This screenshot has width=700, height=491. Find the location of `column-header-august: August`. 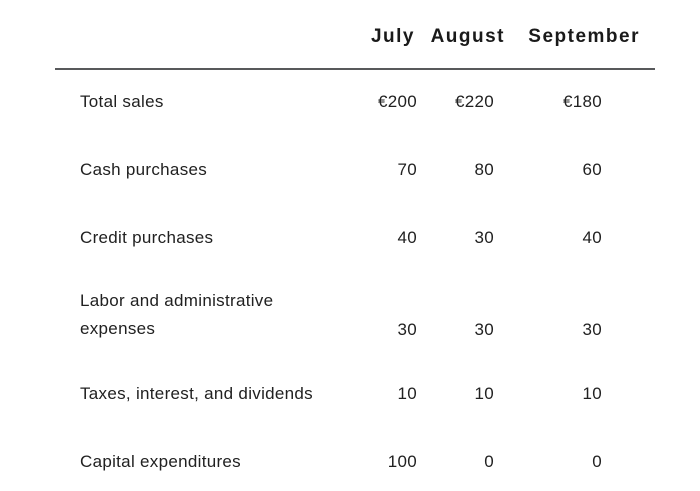

column-header-august: August is located at coordinates (462, 42).